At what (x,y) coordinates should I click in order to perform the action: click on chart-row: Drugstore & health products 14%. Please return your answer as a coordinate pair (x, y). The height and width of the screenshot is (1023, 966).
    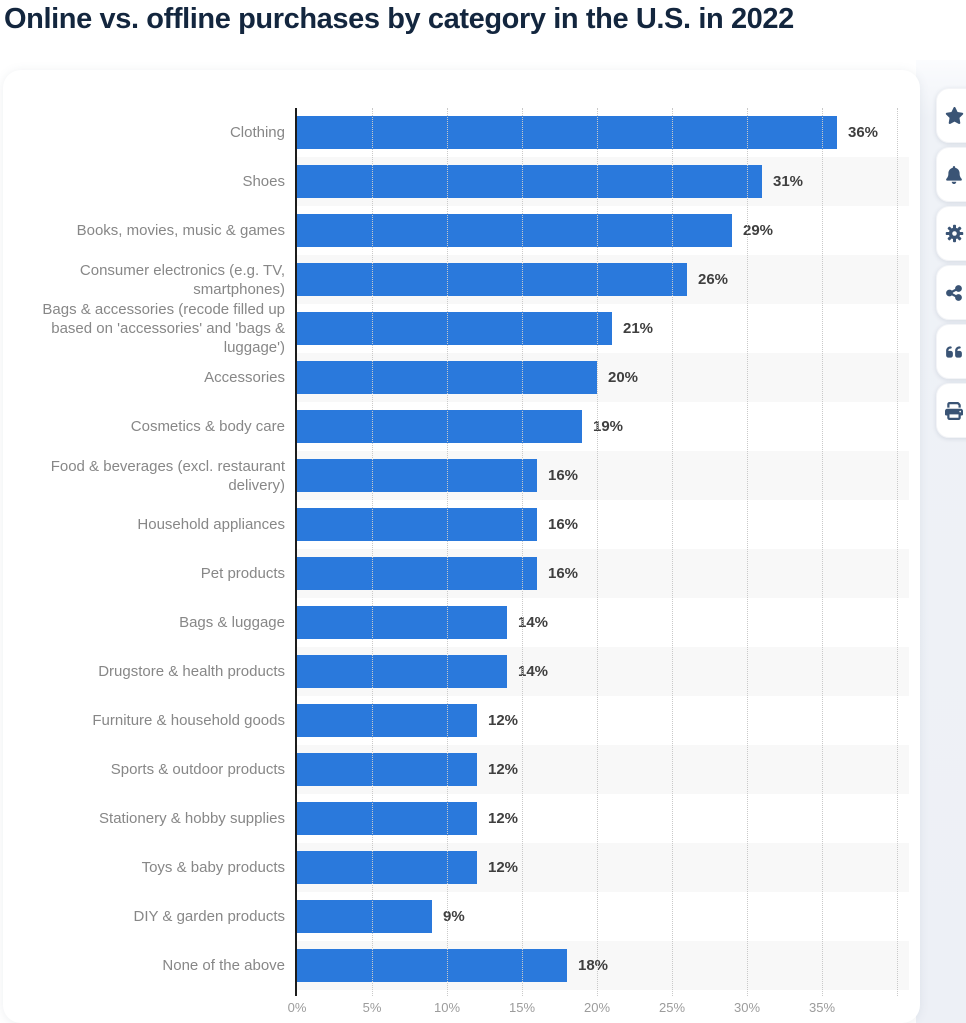
    Looking at the image, I should click on (456, 671).